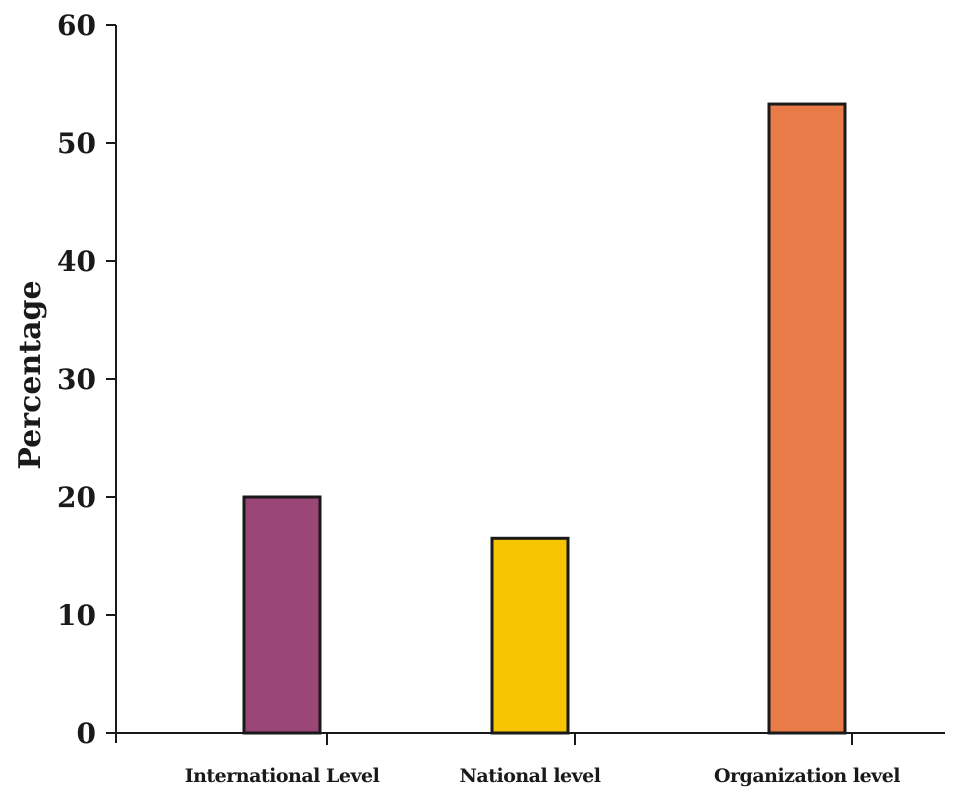 This screenshot has height=789, width=961. What do you see at coordinates (76, 25) in the screenshot?
I see `y-tick-label: 60` at bounding box center [76, 25].